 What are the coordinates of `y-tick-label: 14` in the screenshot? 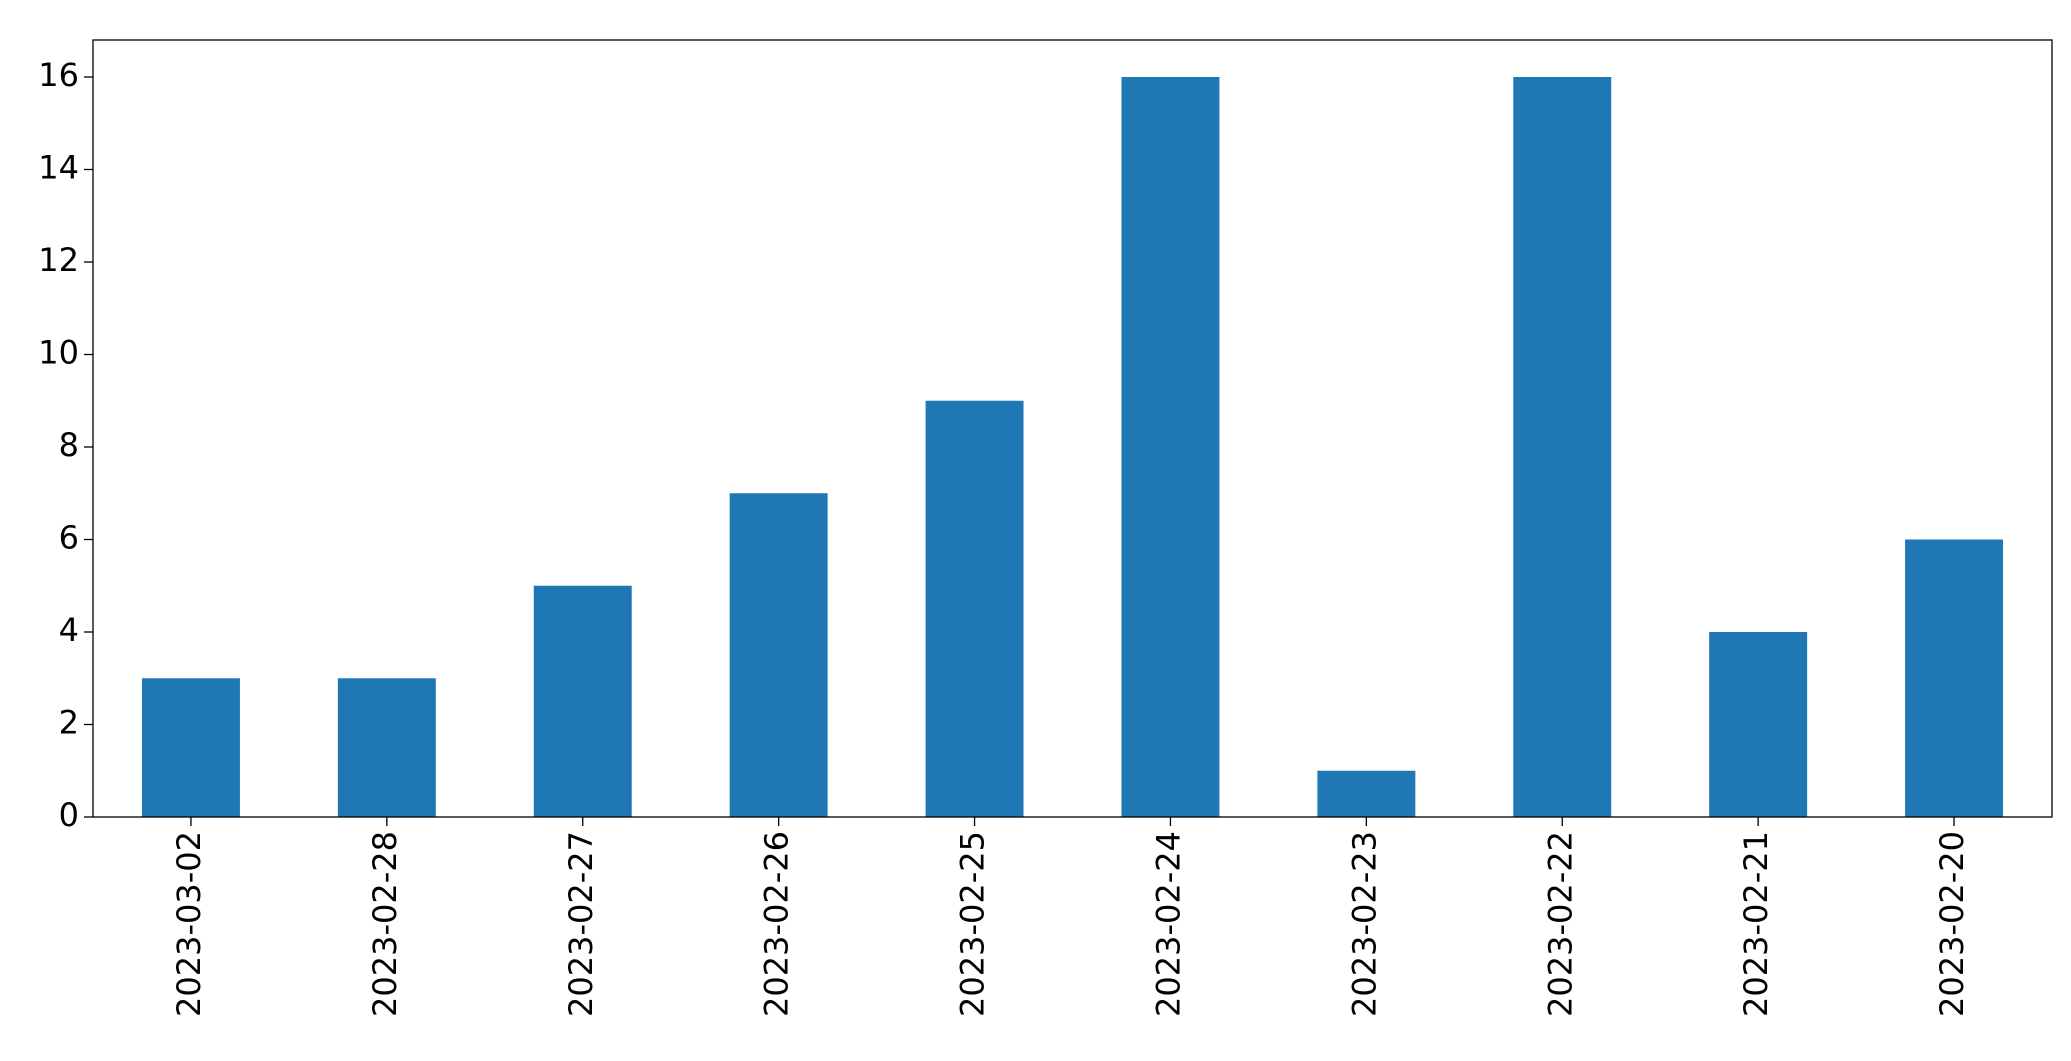 It's located at (58, 168).